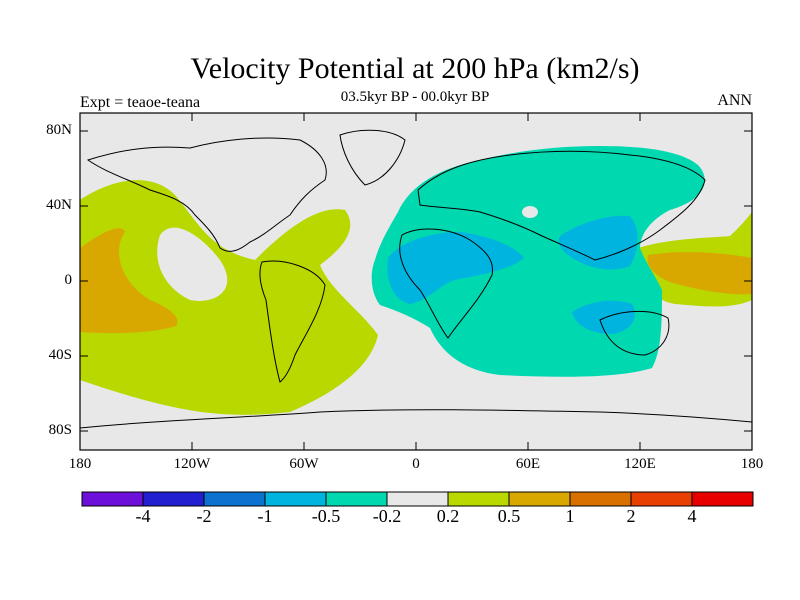 The image size is (800, 600). I want to click on colorbar-label: 4, so click(692, 516).